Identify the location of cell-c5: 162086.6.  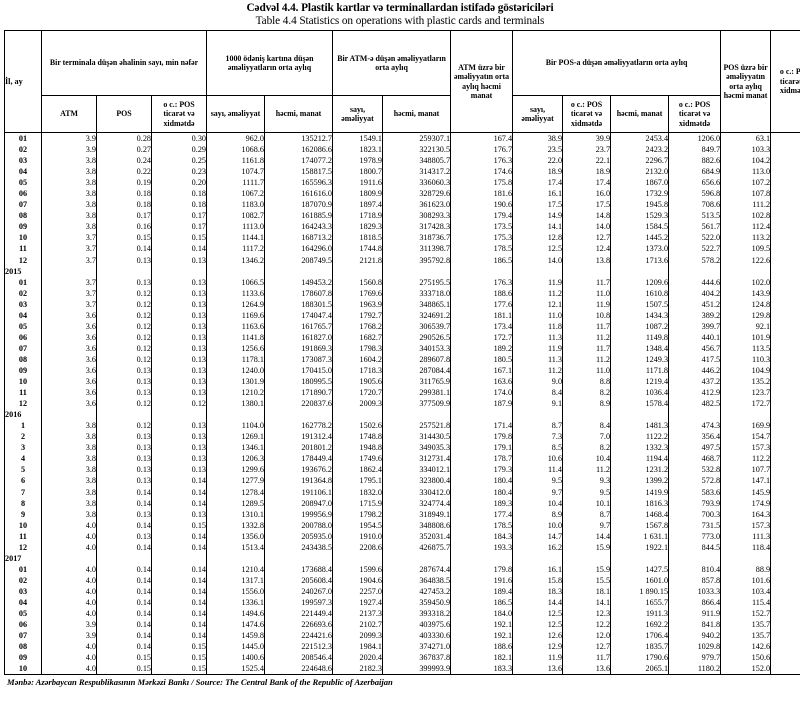
(298, 150).